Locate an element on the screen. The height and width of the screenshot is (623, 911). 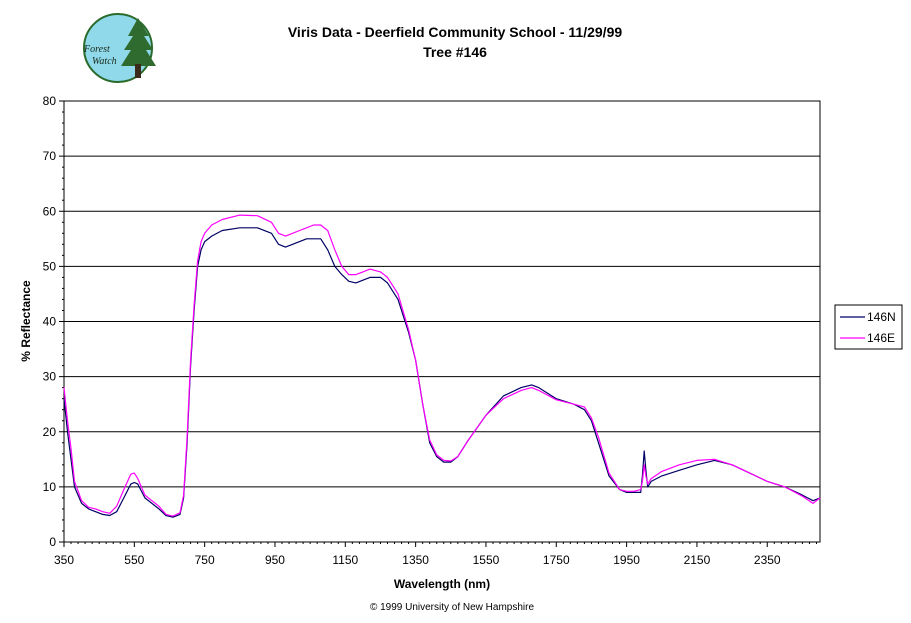
x-tick-label: 1150 is located at coordinates (345, 560).